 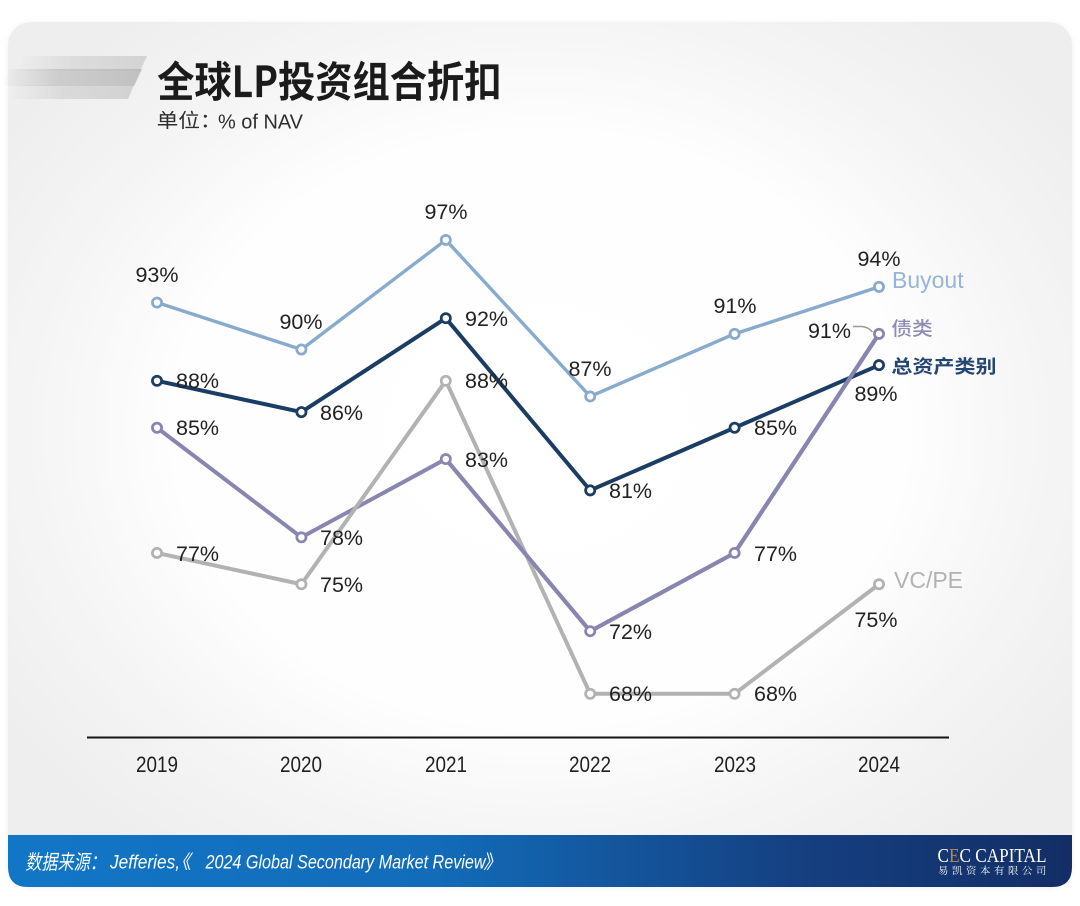 I want to click on svg-text: 92%, so click(x=486, y=319).